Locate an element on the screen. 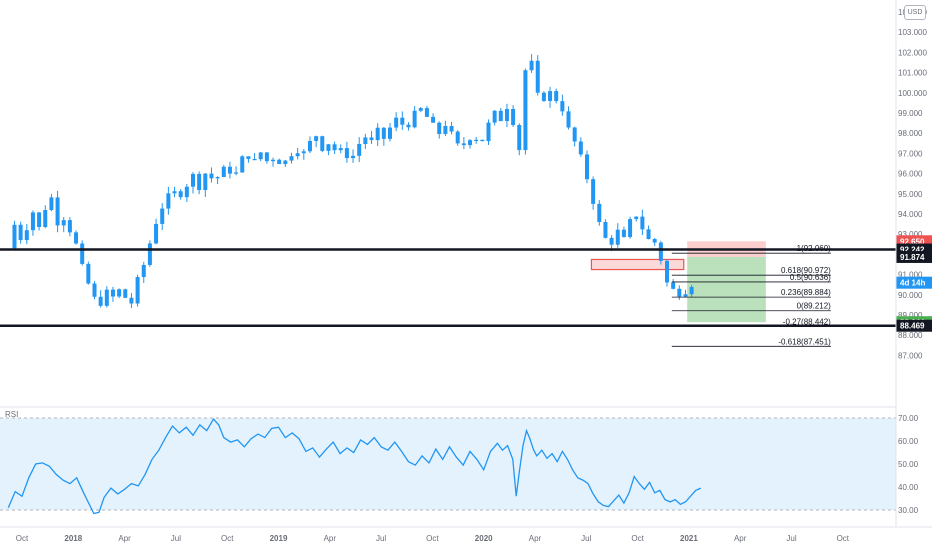 This screenshot has height=550, width=932. currency-button: USD is located at coordinates (915, 12).